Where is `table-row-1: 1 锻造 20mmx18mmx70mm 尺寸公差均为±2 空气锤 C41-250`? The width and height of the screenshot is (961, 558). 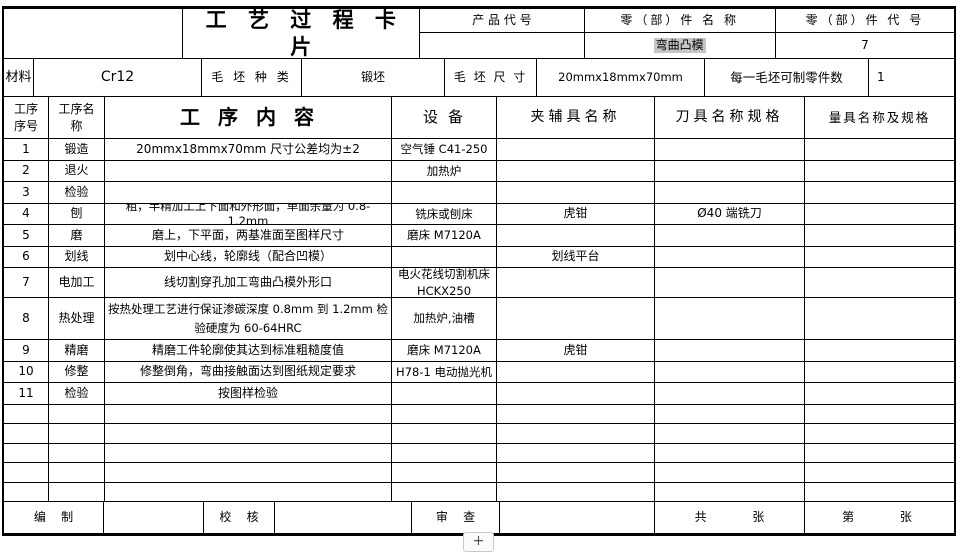
table-row-1: 1 锻造 20mmx18mmx70mm 尺寸公差均为±2 空气锤 C41-250 is located at coordinates (479, 150).